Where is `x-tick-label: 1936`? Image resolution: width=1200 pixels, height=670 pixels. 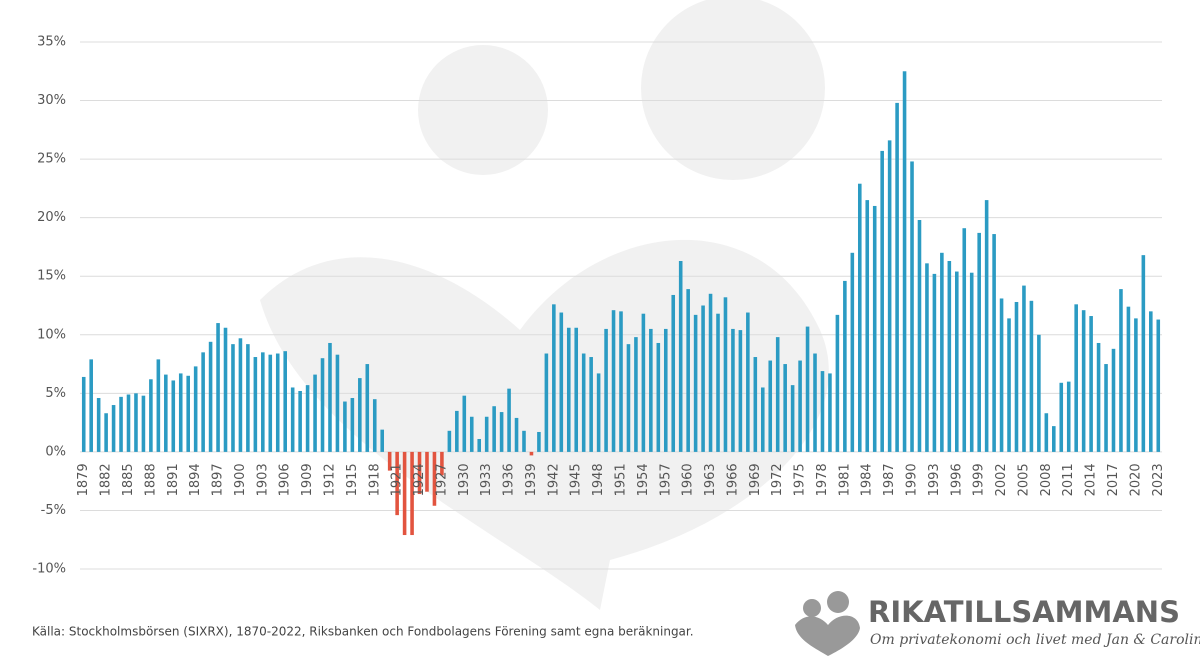
x-tick-label: 1936 is located at coordinates (509, 479).